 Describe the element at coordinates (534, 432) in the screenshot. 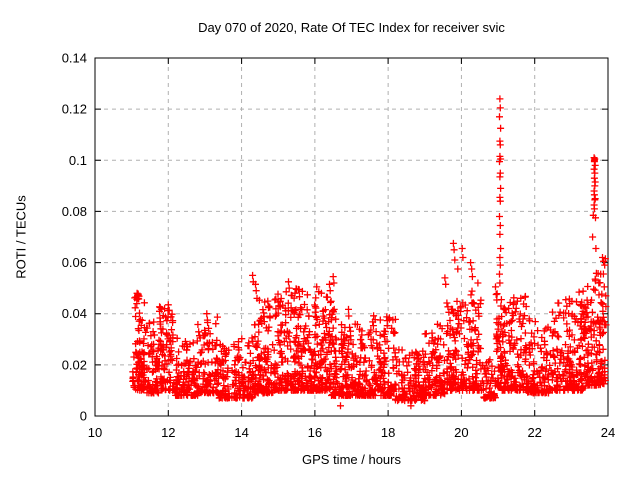

I see `x-tick-label: 22` at that location.